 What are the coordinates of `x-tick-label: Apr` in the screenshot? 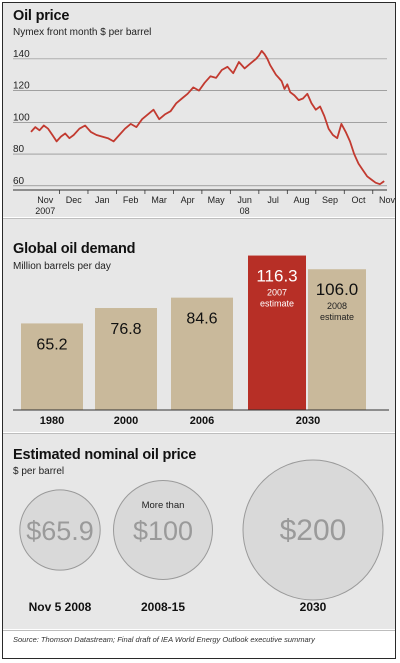 It's located at (188, 200).